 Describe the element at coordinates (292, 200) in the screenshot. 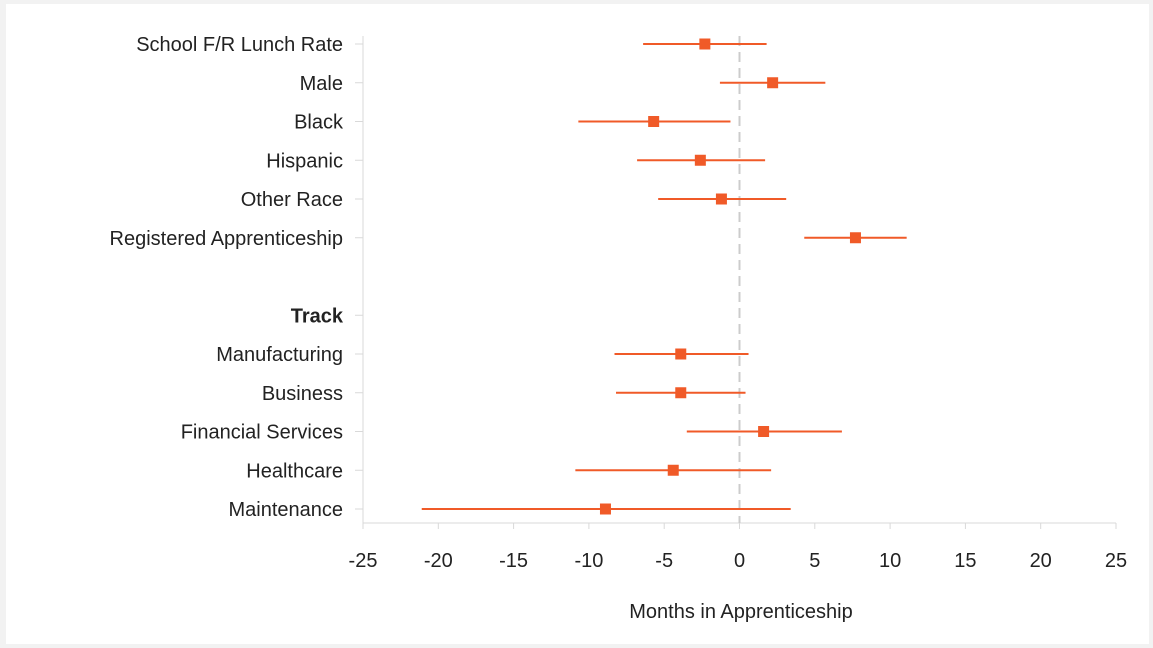

I see `category-label: Other Race` at that location.